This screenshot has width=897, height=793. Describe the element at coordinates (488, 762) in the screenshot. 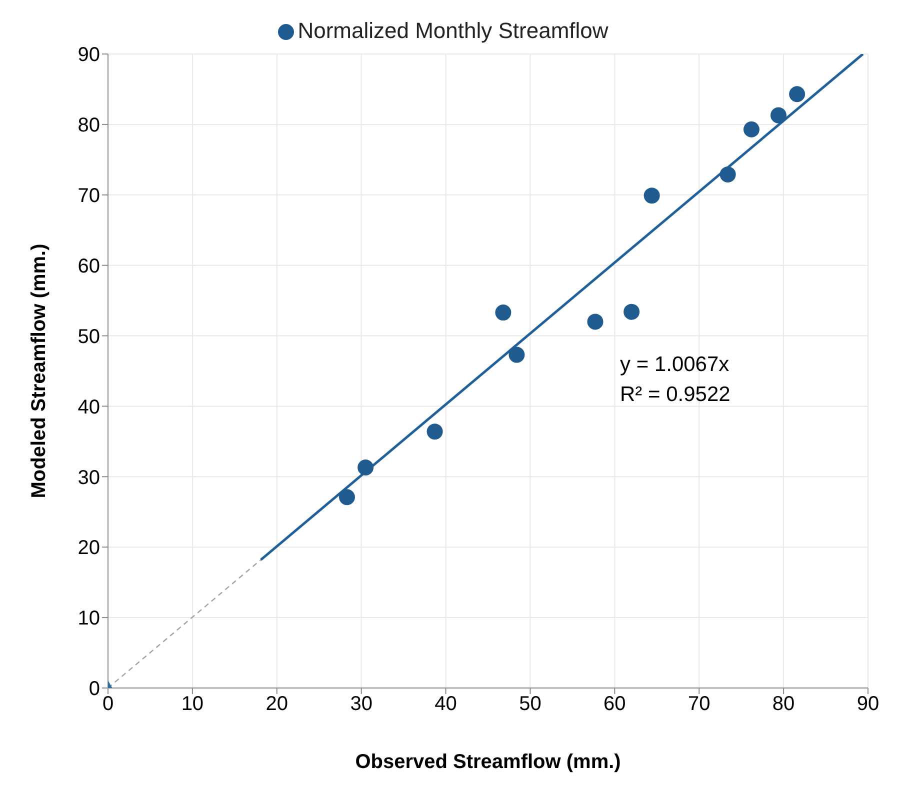

I see `x-axis-title: Observed Streamflow (mm.)` at that location.